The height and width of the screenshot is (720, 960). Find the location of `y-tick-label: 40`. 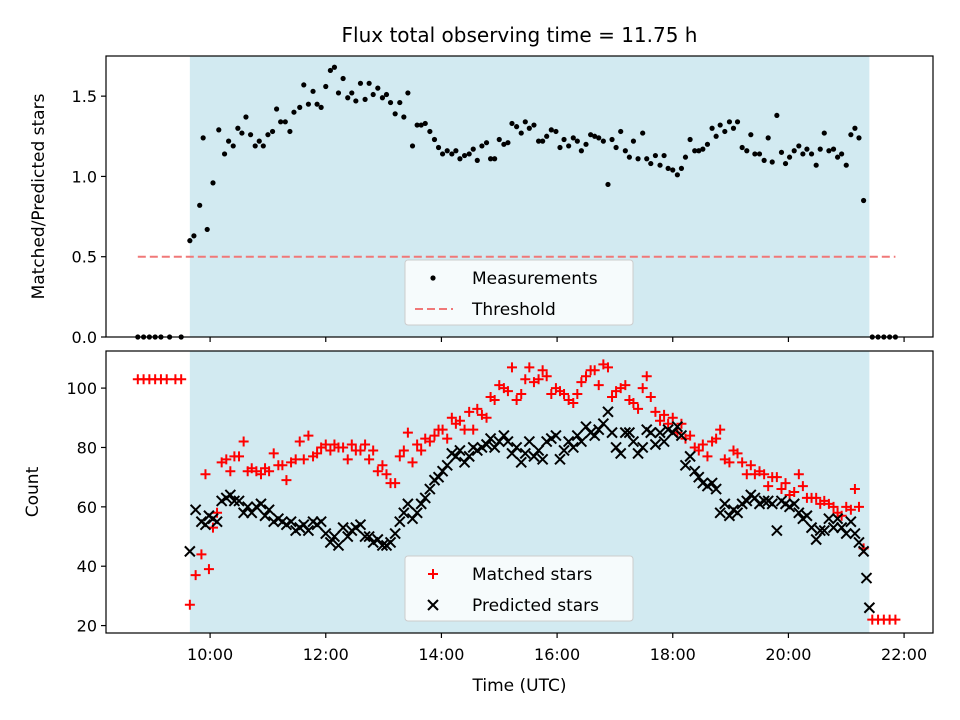

y-tick-label: 40 is located at coordinates (87, 566).